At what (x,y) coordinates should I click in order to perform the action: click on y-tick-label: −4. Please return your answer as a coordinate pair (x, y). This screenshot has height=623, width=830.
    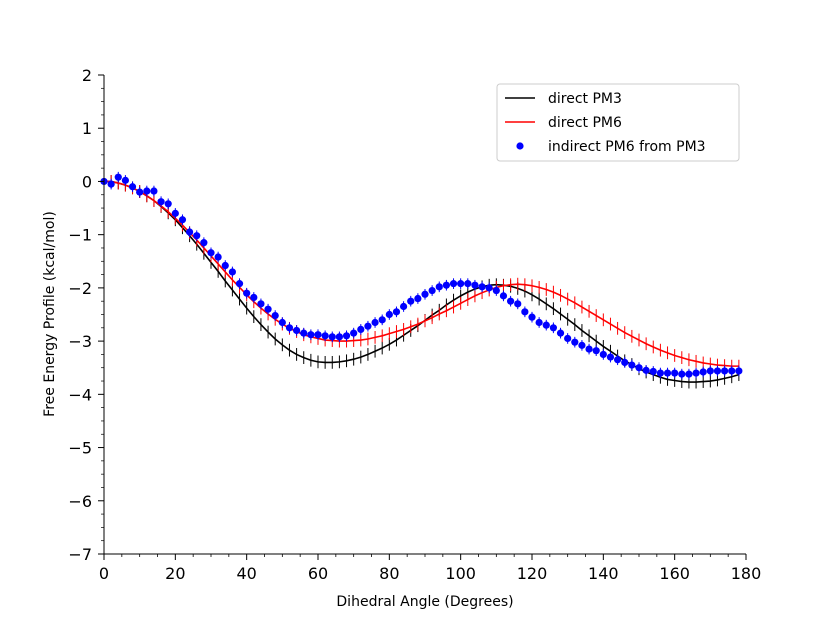
    Looking at the image, I should click on (80, 394).